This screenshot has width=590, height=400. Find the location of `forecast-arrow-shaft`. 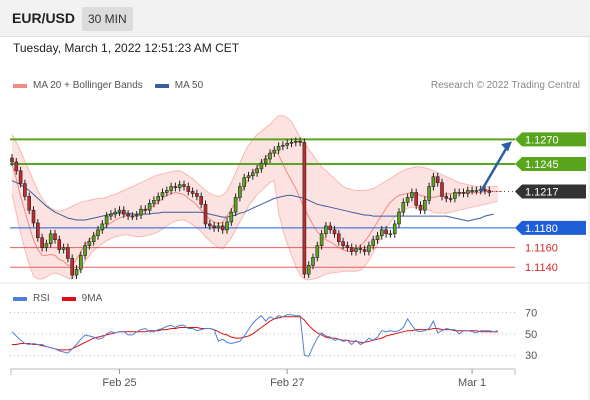

forecast-arrow-shaft is located at coordinates (494, 168).